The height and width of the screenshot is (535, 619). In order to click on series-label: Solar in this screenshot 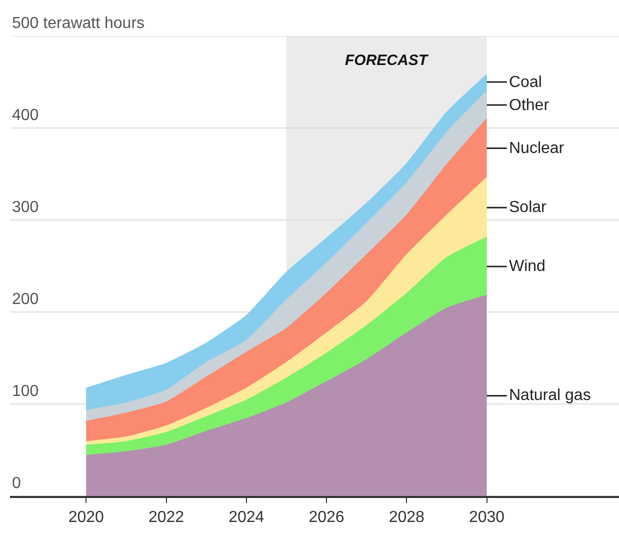, I will do `click(528, 207)`.